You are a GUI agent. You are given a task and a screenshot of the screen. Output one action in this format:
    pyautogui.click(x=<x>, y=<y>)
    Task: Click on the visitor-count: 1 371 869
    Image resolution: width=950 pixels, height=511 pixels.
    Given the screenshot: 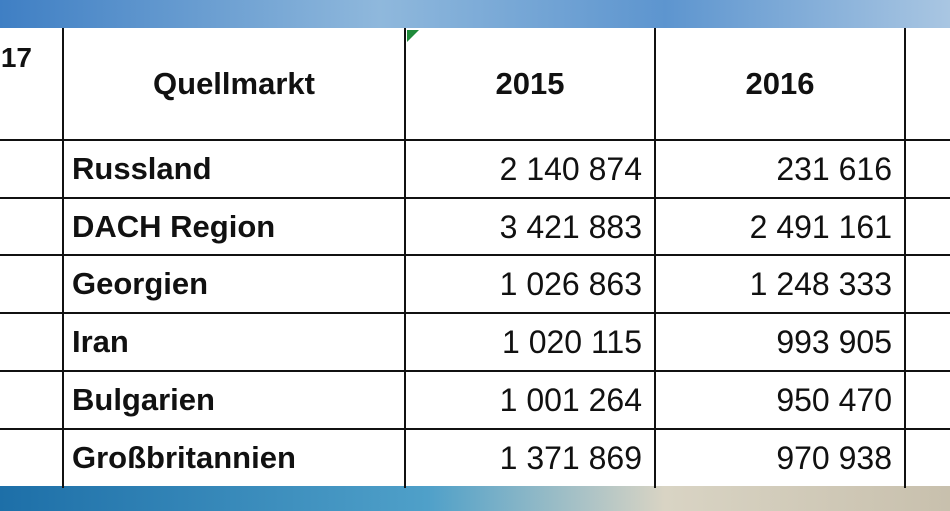 What is the action you would take?
    pyautogui.click(x=570, y=457)
    